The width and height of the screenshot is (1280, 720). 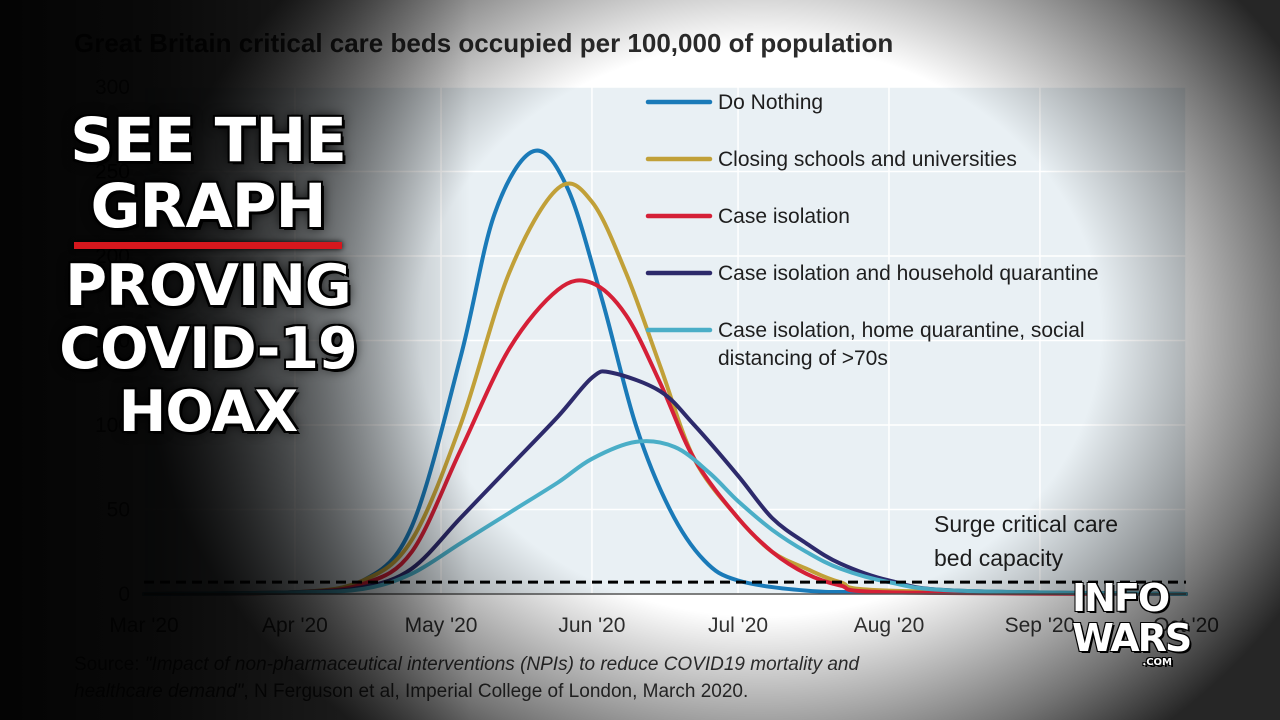 I want to click on legend-label-5-line-1: Case isolation, home quarantine, social, so click(x=901, y=330).